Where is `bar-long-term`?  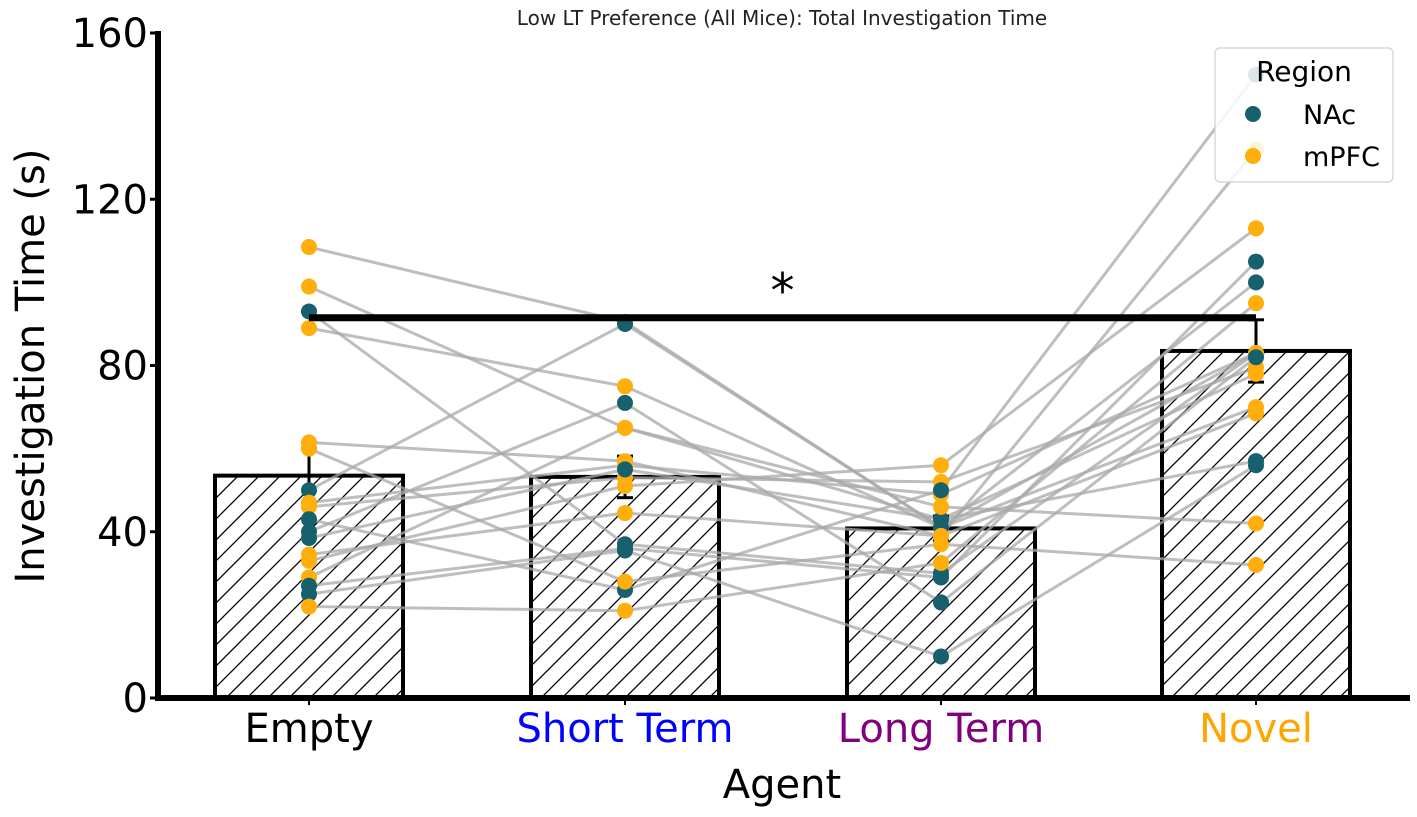
bar-long-term is located at coordinates (941, 613).